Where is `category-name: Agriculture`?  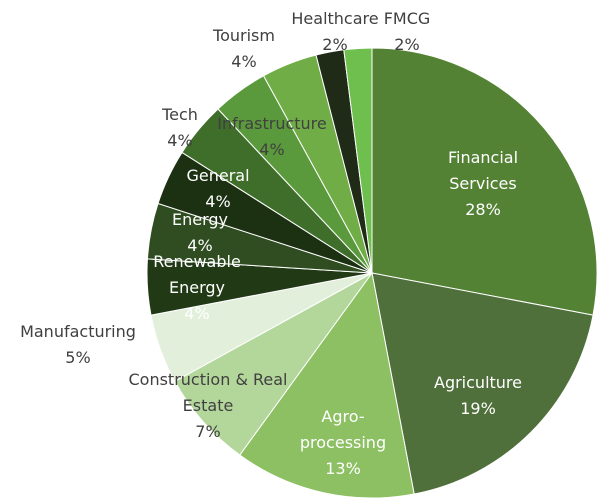 category-name: Agriculture is located at coordinates (478, 382).